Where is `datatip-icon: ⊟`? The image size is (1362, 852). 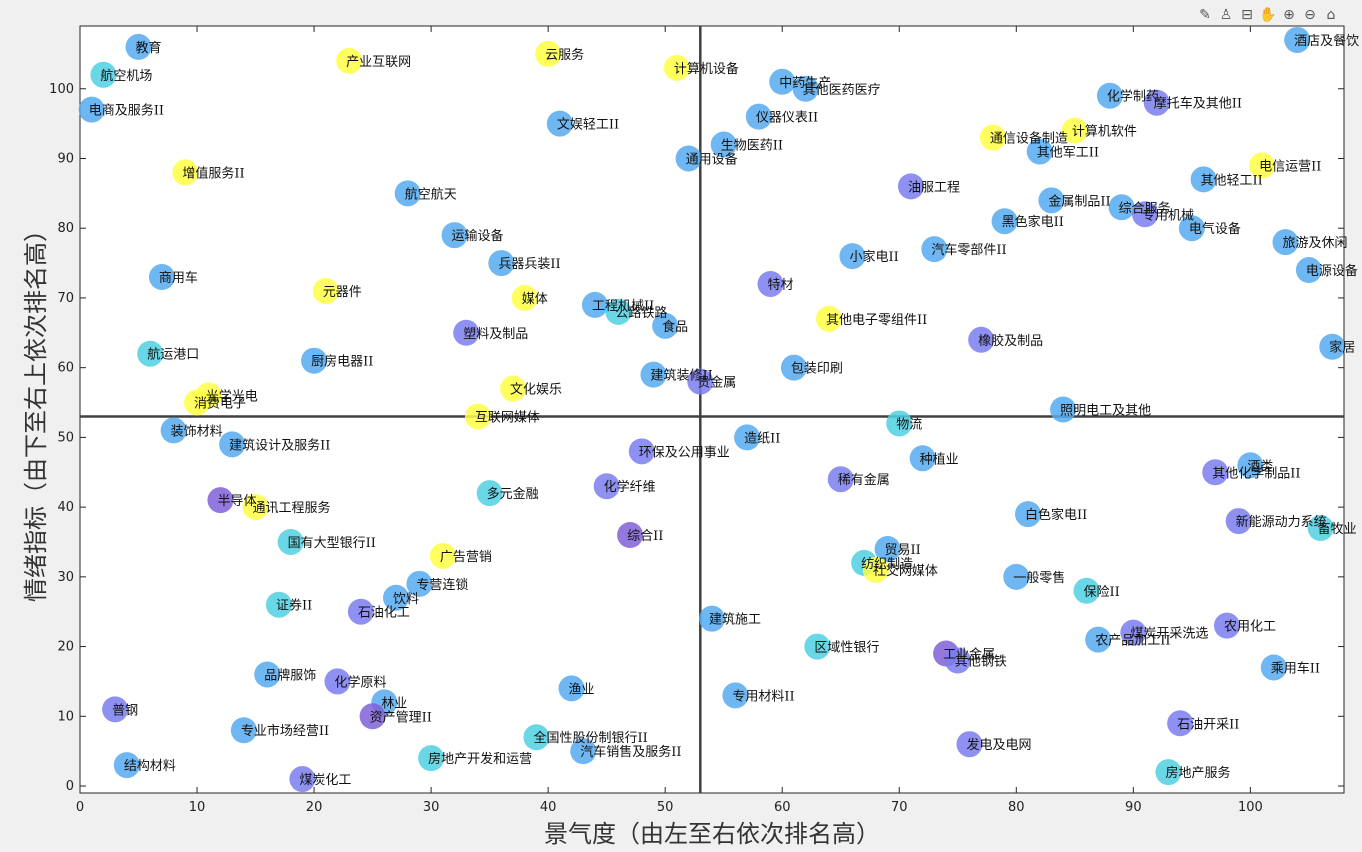 datatip-icon: ⊟ is located at coordinates (1247, 15).